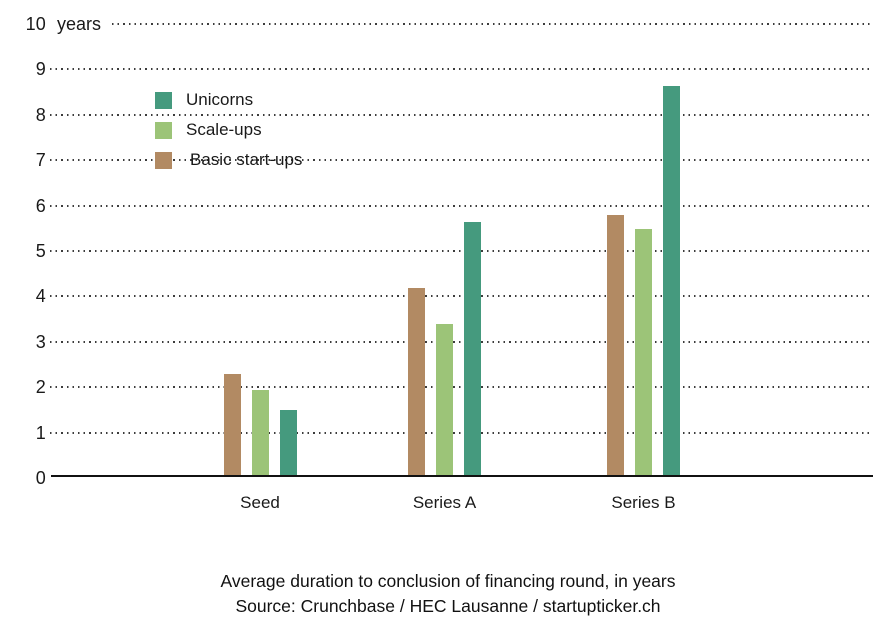 The image size is (896, 638). What do you see at coordinates (40, 478) in the screenshot?
I see `y-tick-label-0: 0` at bounding box center [40, 478].